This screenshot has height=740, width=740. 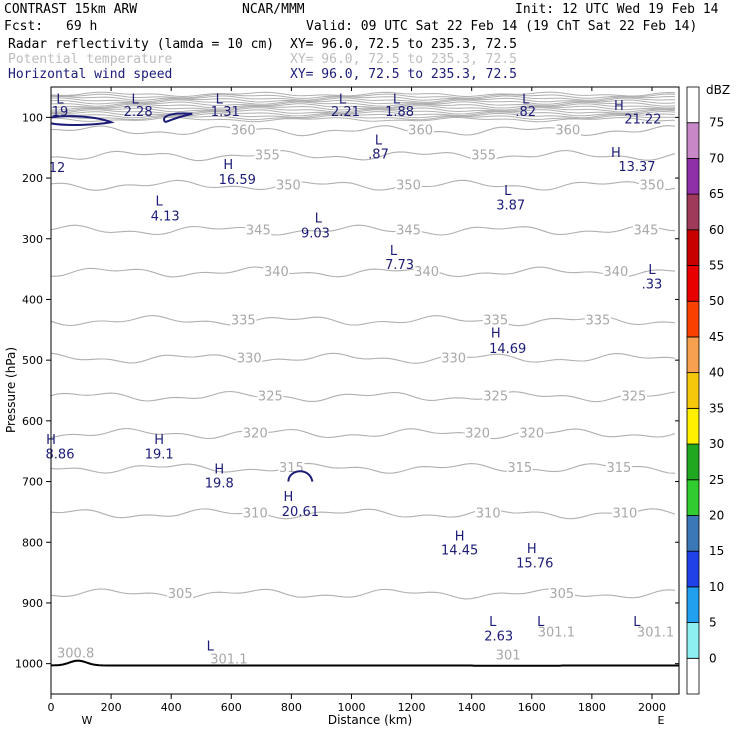 What do you see at coordinates (716, 373) in the screenshot?
I see `legend-level-label: 40` at bounding box center [716, 373].